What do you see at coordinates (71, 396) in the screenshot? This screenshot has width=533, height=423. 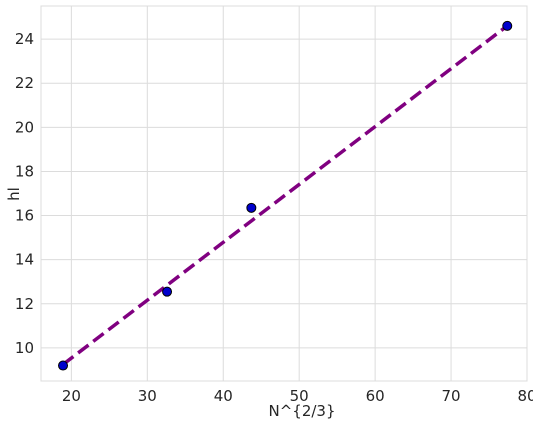 I see `x-tick-label: 20` at bounding box center [71, 396].